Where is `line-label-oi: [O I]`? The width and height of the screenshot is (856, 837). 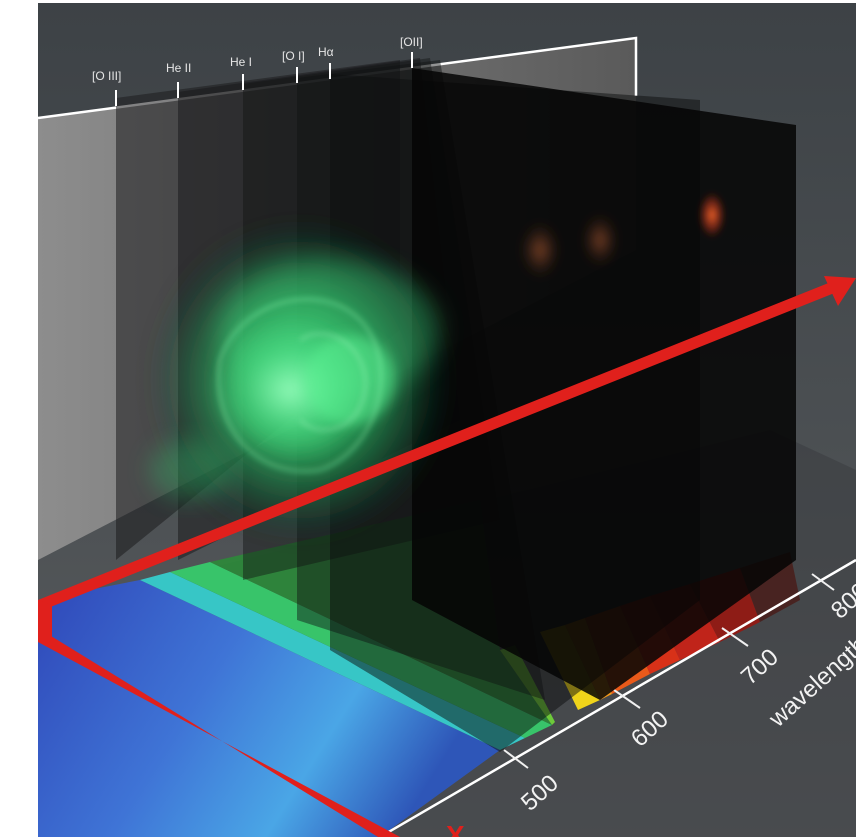
line-label-oi: [O I] is located at coordinates (293, 56).